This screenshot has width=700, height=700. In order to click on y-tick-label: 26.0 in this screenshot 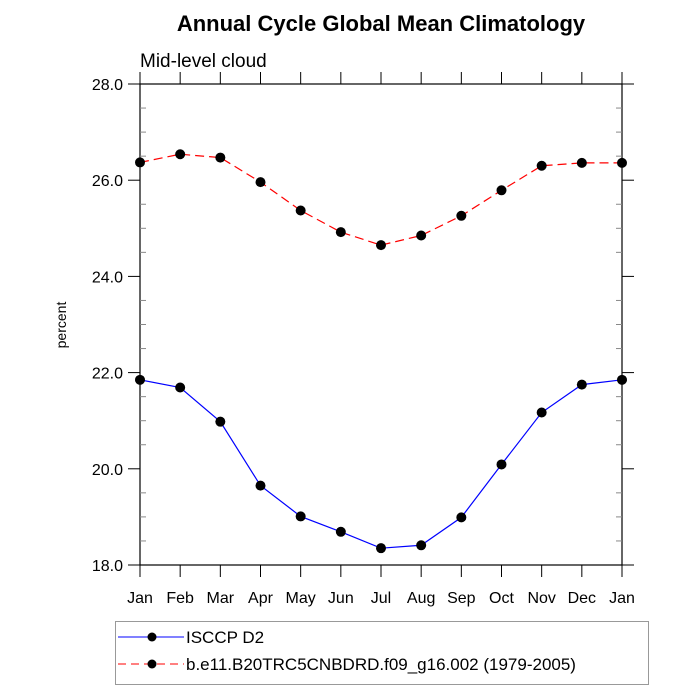, I will do `click(107, 181)`.